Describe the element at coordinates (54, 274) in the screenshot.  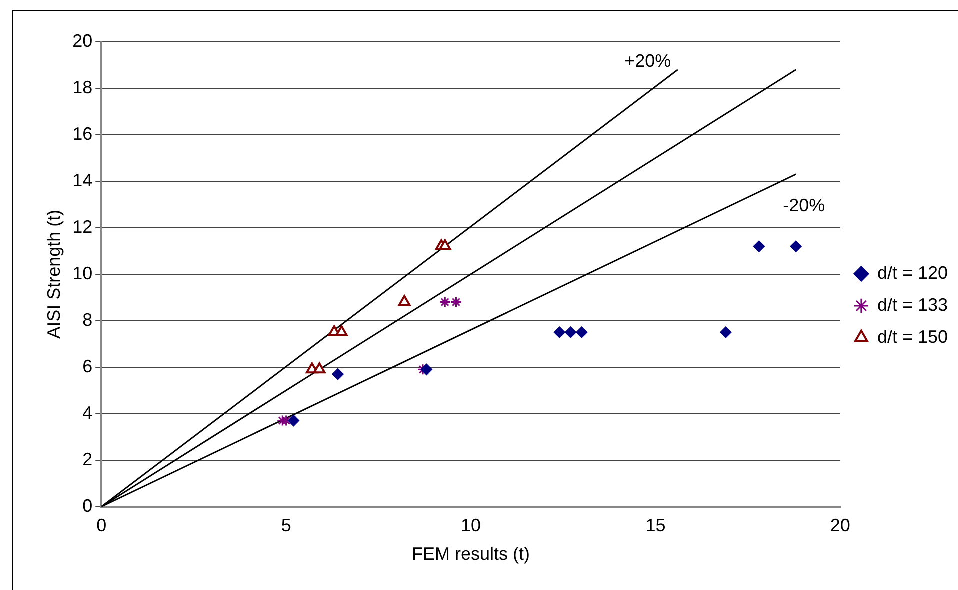
I see `y-axis-title: AISI Strength (t)` at that location.